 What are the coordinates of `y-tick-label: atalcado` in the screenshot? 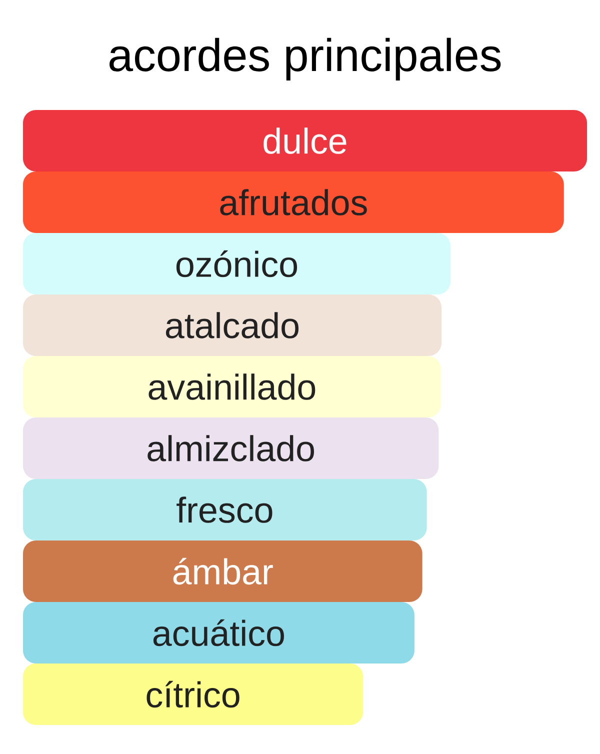 It's located at (232, 325).